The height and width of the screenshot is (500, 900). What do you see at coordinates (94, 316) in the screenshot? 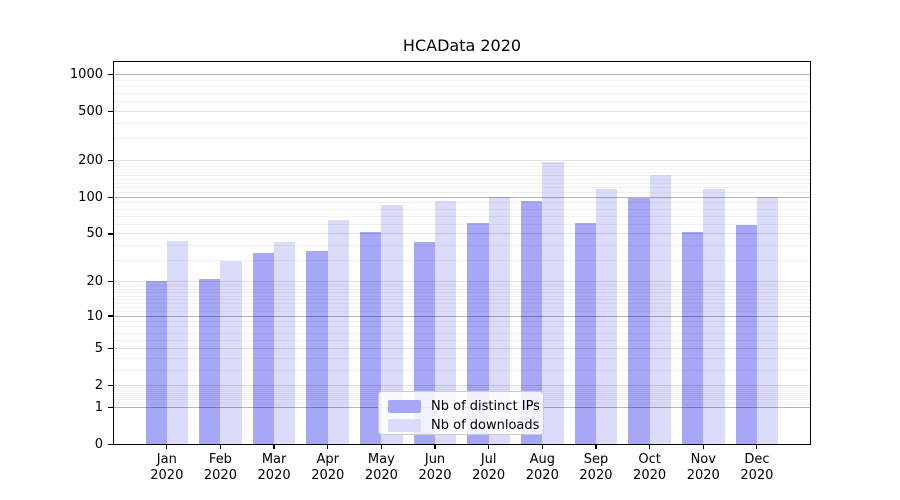
I see `y-tick-label: 10` at bounding box center [94, 316].